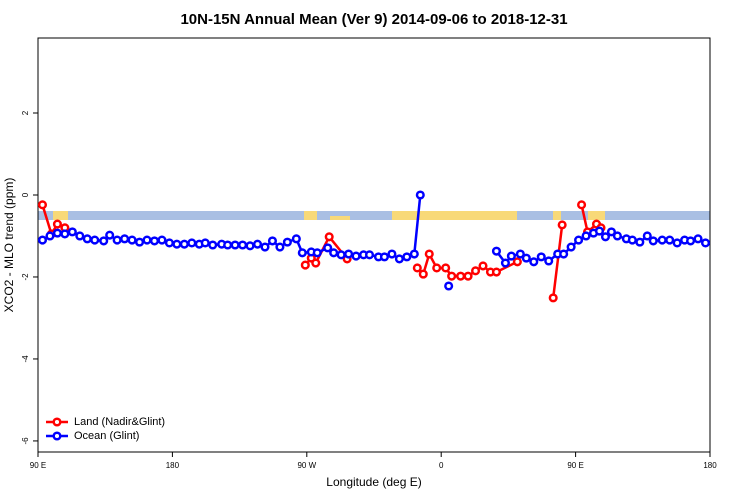 The image size is (750, 500). What do you see at coordinates (373, 482) in the screenshot?
I see `x-axis-label: Longitude (deg E)` at bounding box center [373, 482].